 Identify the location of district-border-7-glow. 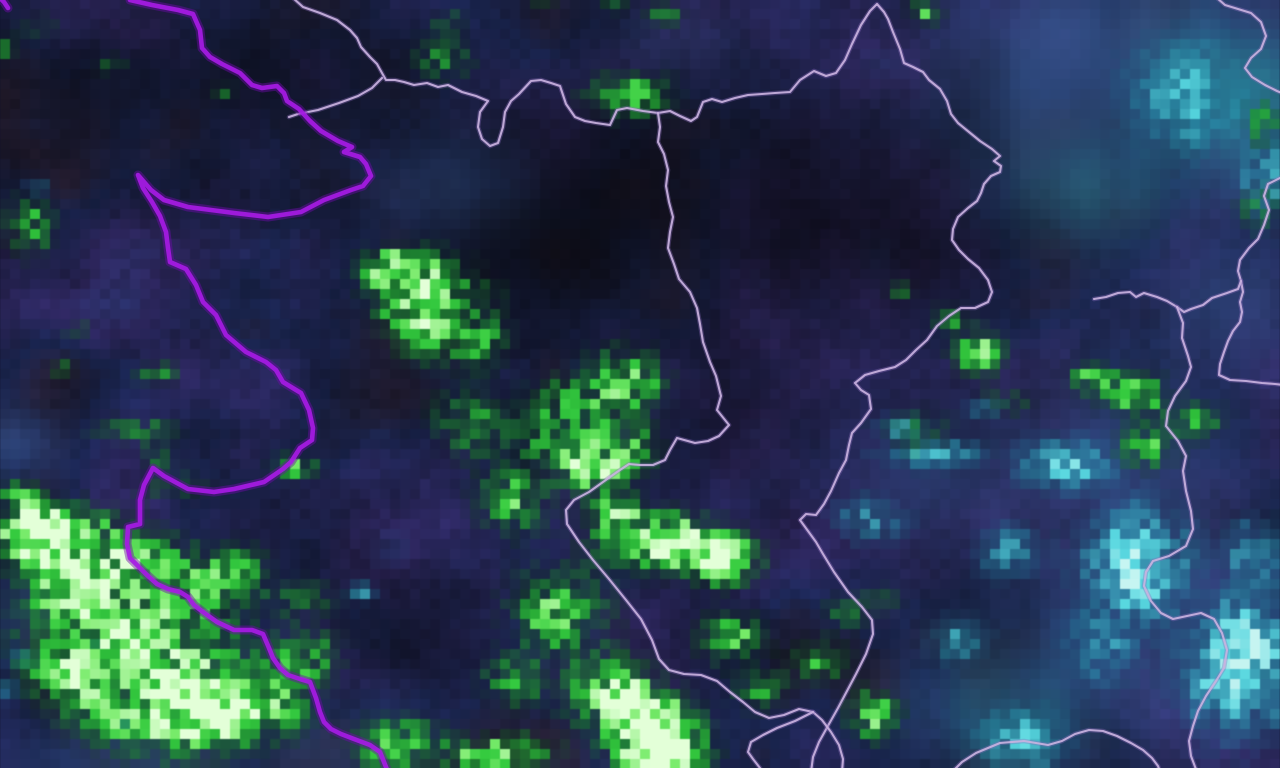
(1185, 536).